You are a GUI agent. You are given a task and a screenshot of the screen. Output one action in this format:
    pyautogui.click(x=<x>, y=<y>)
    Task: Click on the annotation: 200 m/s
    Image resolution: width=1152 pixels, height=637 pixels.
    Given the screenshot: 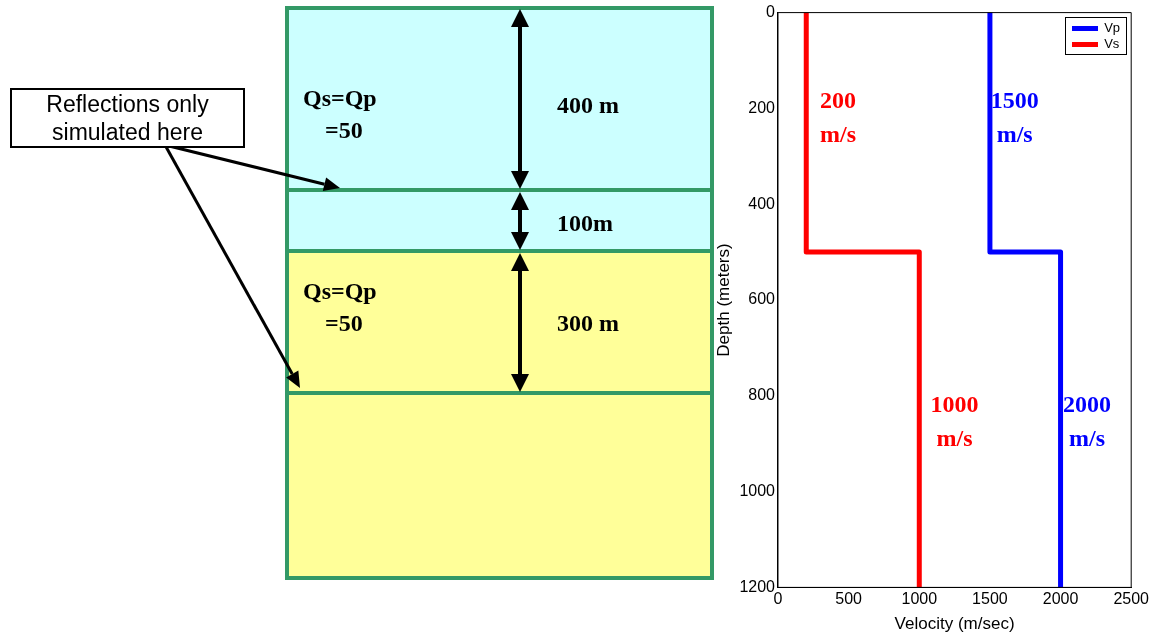 What is the action you would take?
    pyautogui.click(x=838, y=117)
    